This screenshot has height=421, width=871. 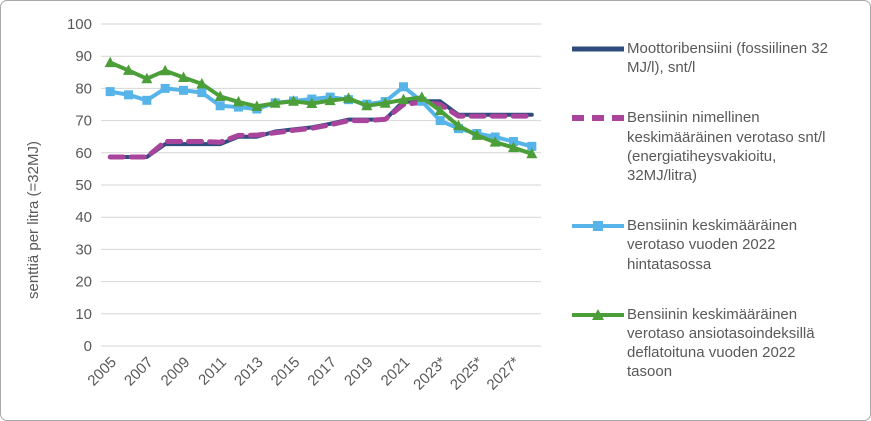 What do you see at coordinates (83, 88) in the screenshot?
I see `y-tick-label: 80` at bounding box center [83, 88].